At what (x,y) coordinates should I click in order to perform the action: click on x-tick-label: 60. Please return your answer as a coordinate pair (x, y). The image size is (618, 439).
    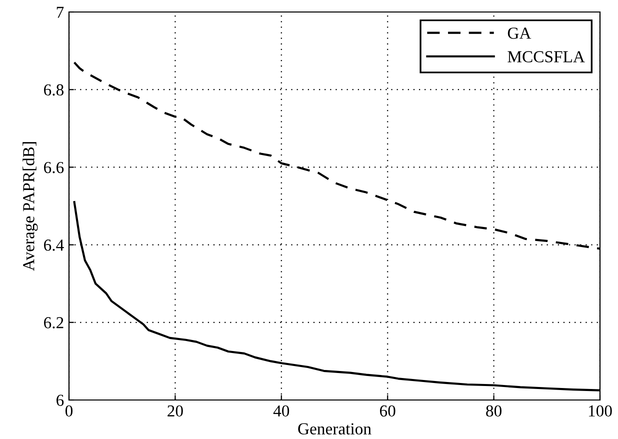
    Looking at the image, I should click on (388, 411).